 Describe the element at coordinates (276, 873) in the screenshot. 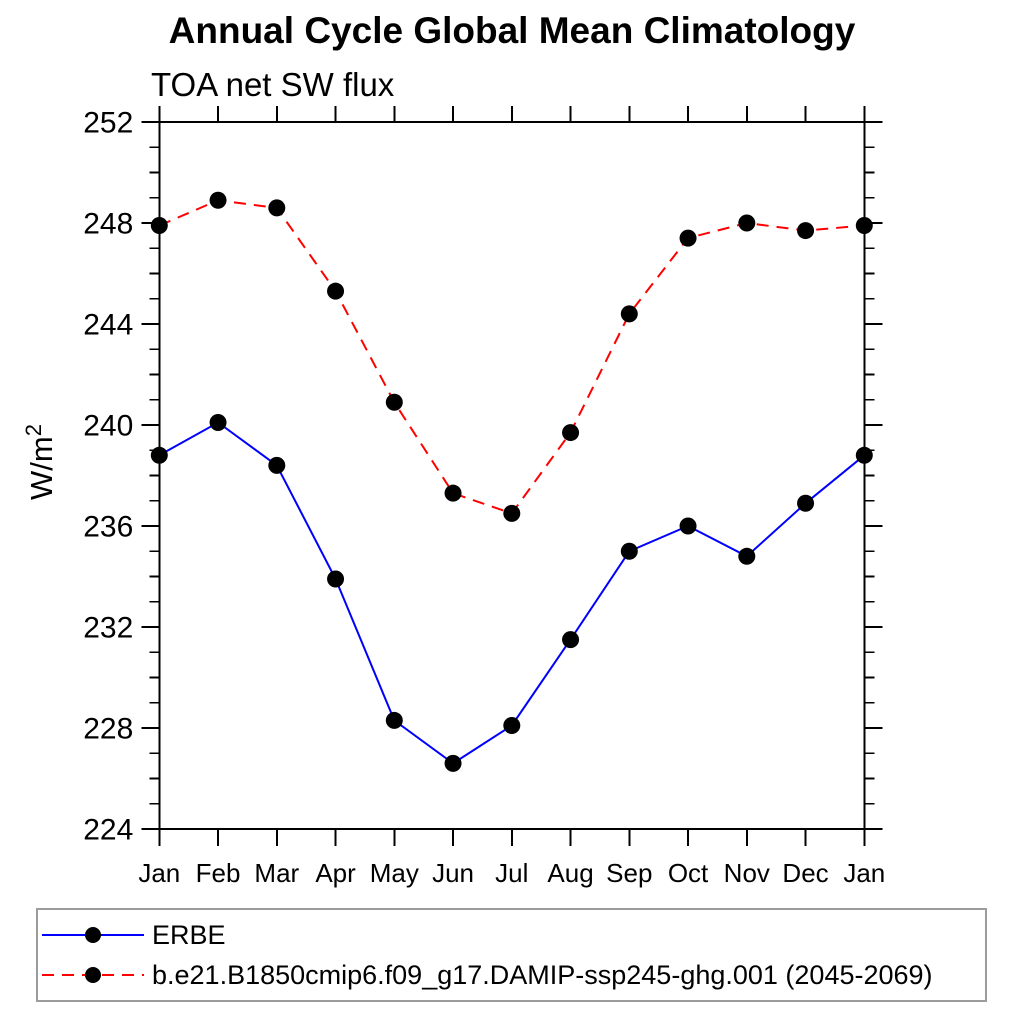

I see `svg-text: Mar` at that location.